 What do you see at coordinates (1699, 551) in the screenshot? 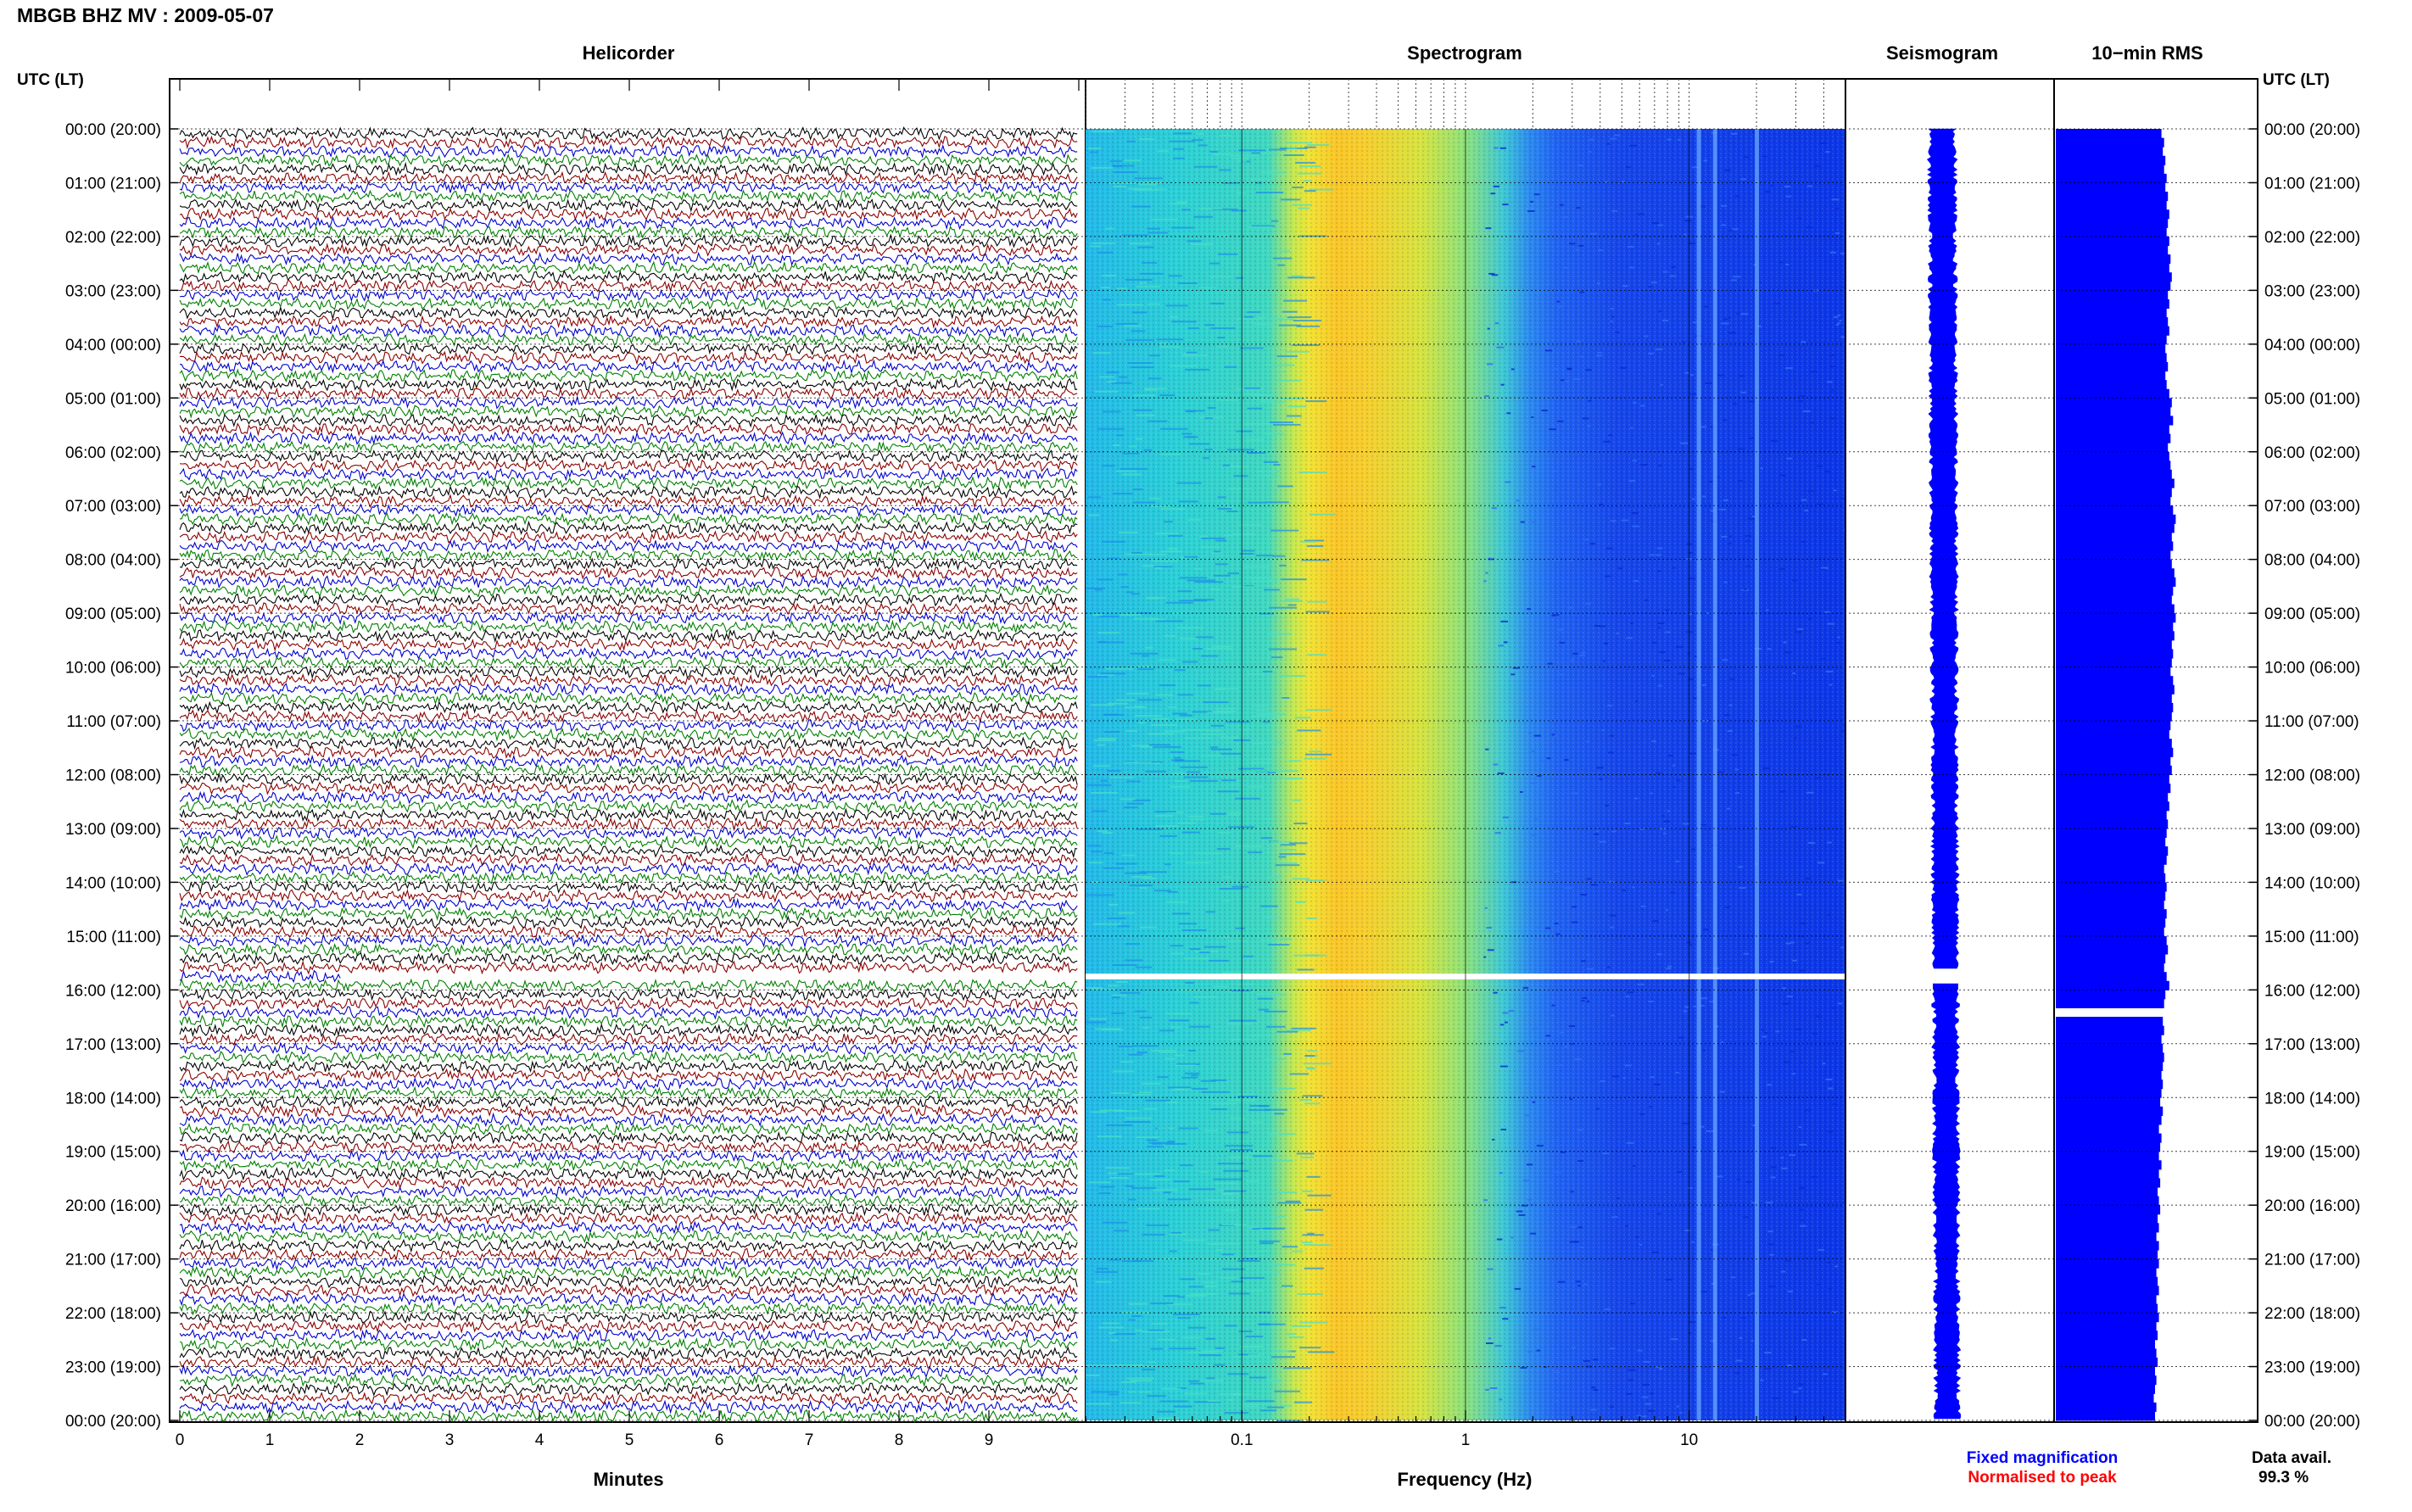
I see `spectral-line` at bounding box center [1699, 551].